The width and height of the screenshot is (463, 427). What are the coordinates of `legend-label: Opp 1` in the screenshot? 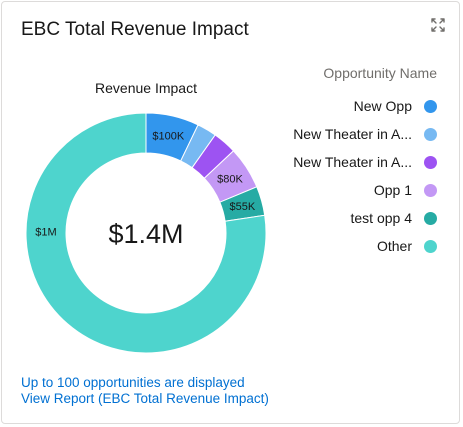 It's located at (392, 190).